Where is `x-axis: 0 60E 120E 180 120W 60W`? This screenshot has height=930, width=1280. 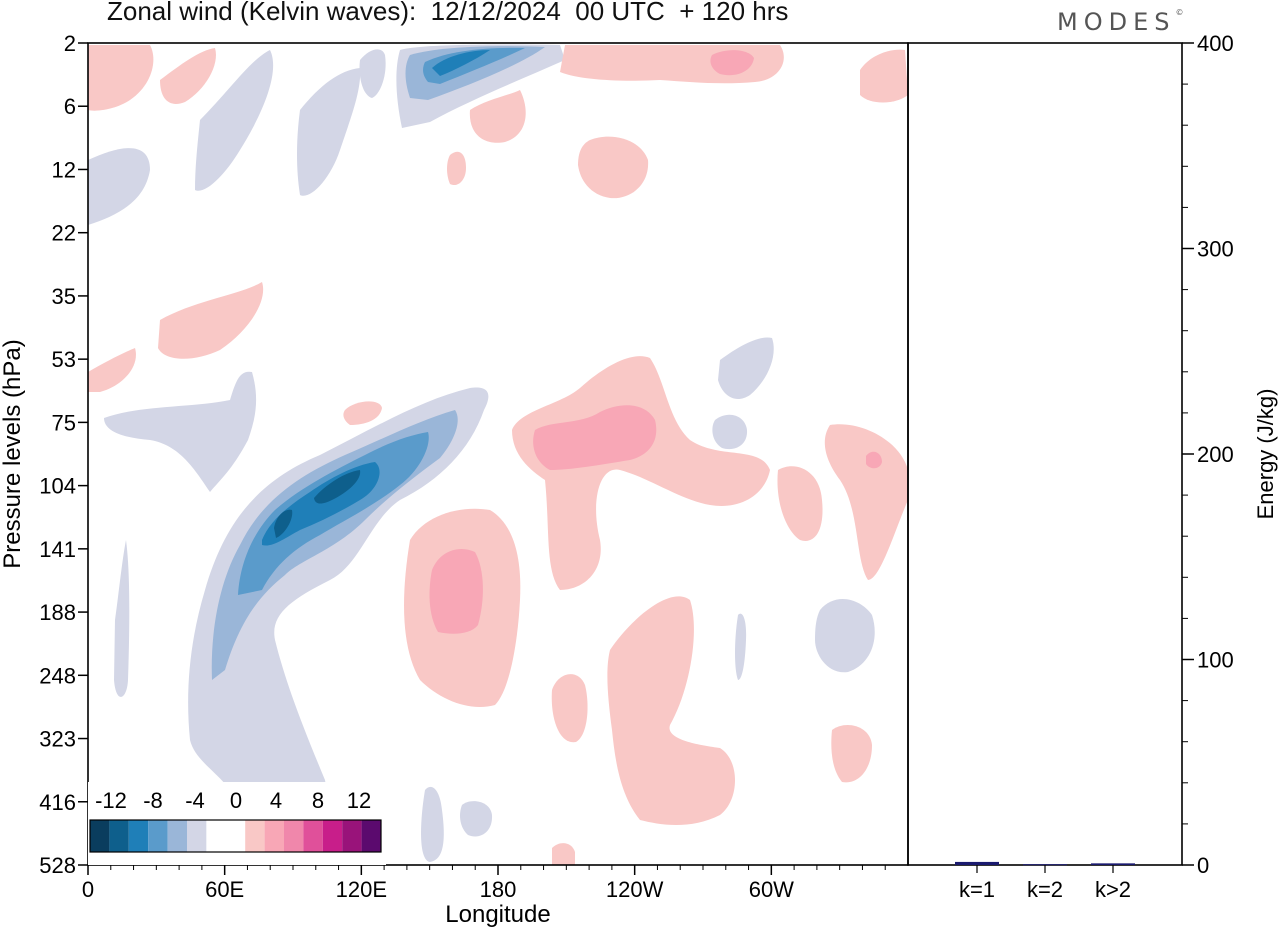 x-axis: 0 60E 120E 180 120W 60W is located at coordinates (484, 883).